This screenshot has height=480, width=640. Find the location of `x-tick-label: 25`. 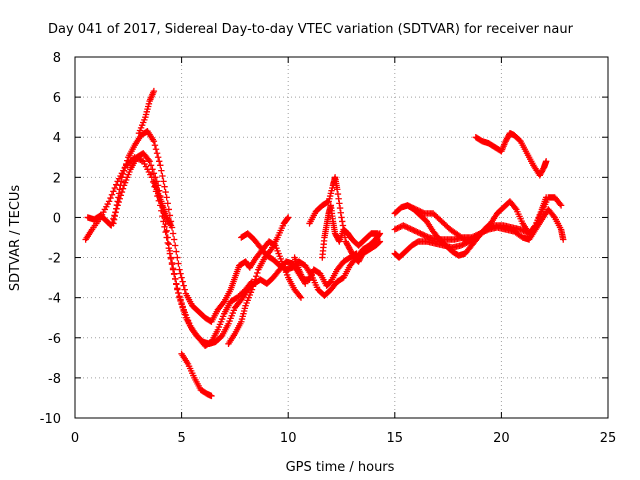

x-tick-label: 25 is located at coordinates (608, 438).